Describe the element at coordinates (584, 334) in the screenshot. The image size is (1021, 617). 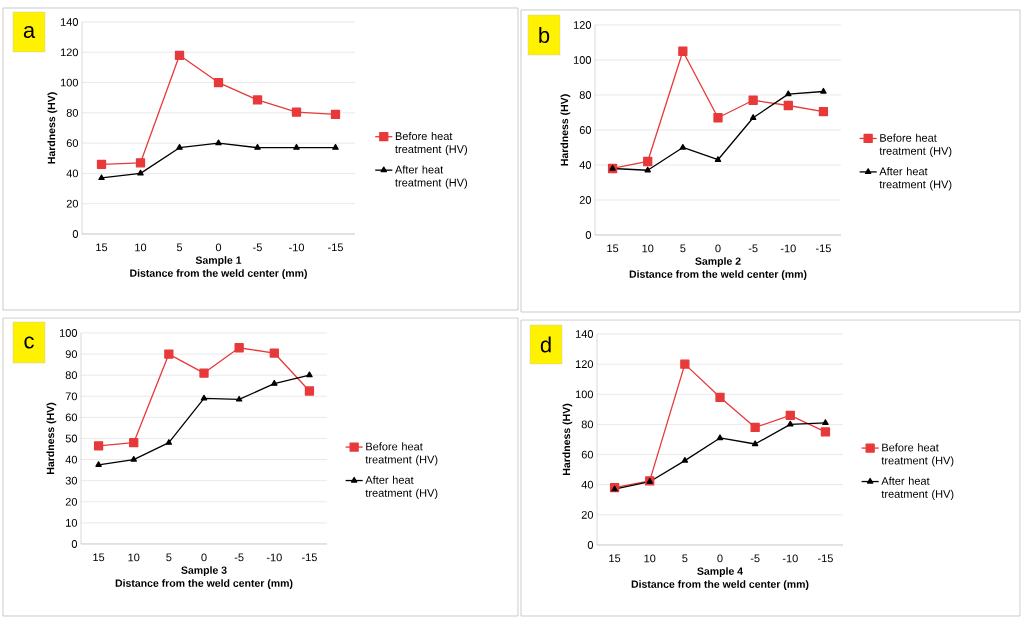
I see `y-tick-label: 140` at that location.